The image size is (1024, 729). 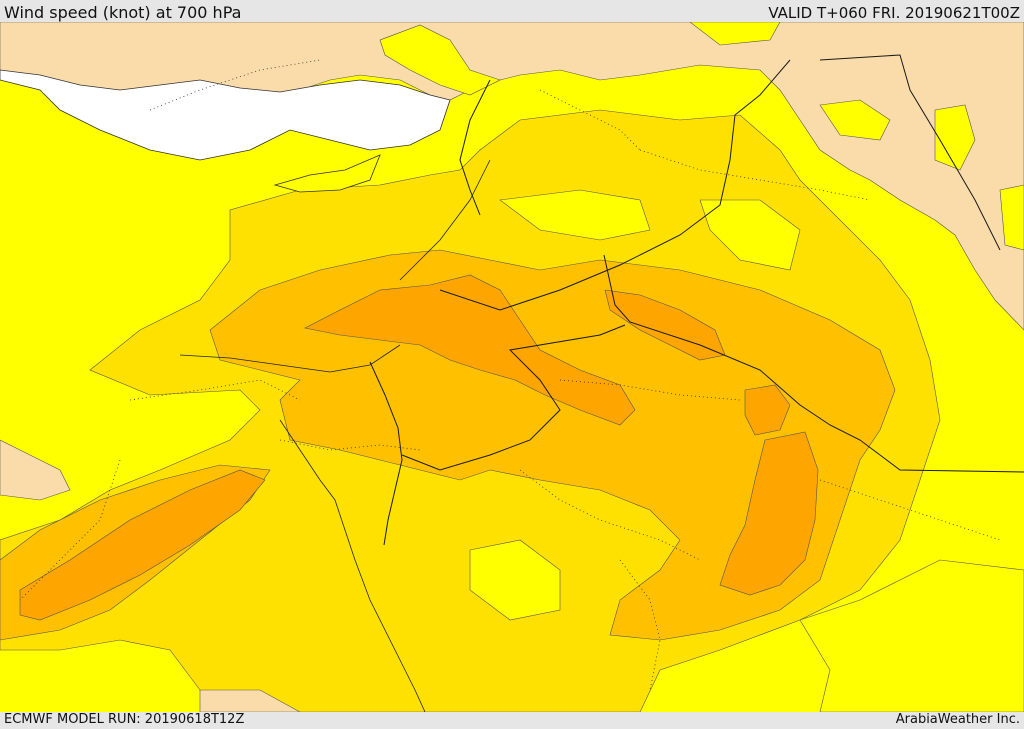 What do you see at coordinates (911, 635) in the screenshot?
I see `band-1-hole-d` at bounding box center [911, 635].